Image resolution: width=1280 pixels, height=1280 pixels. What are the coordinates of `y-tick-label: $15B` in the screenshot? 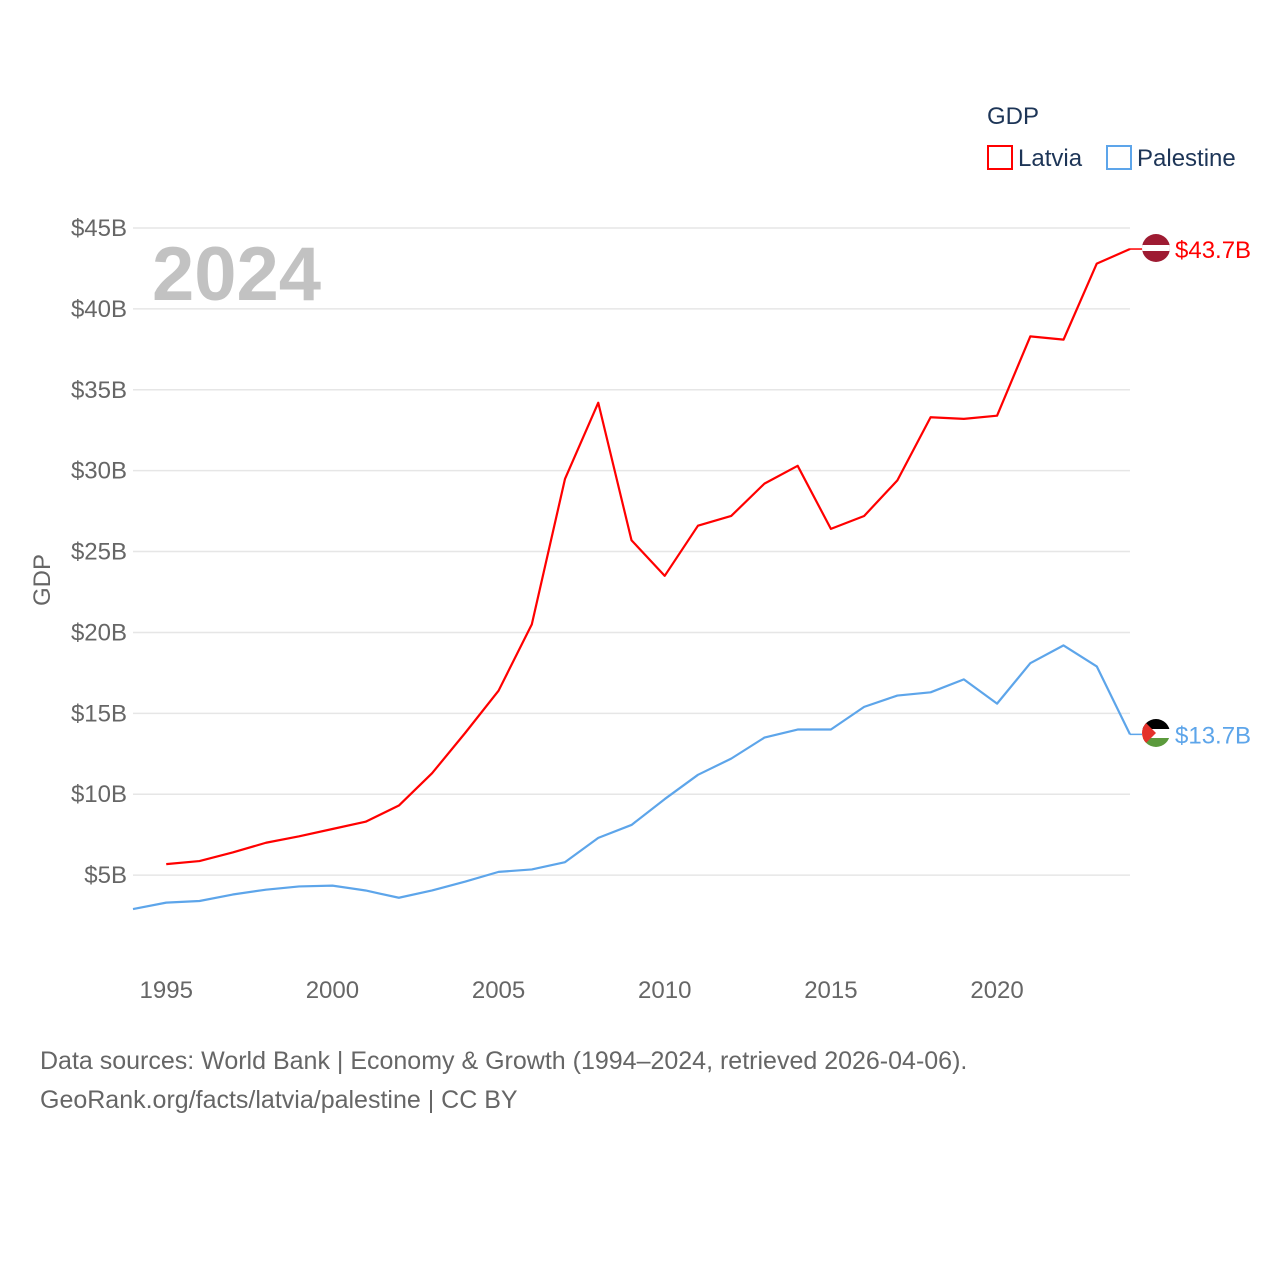 It's located at (99, 713).